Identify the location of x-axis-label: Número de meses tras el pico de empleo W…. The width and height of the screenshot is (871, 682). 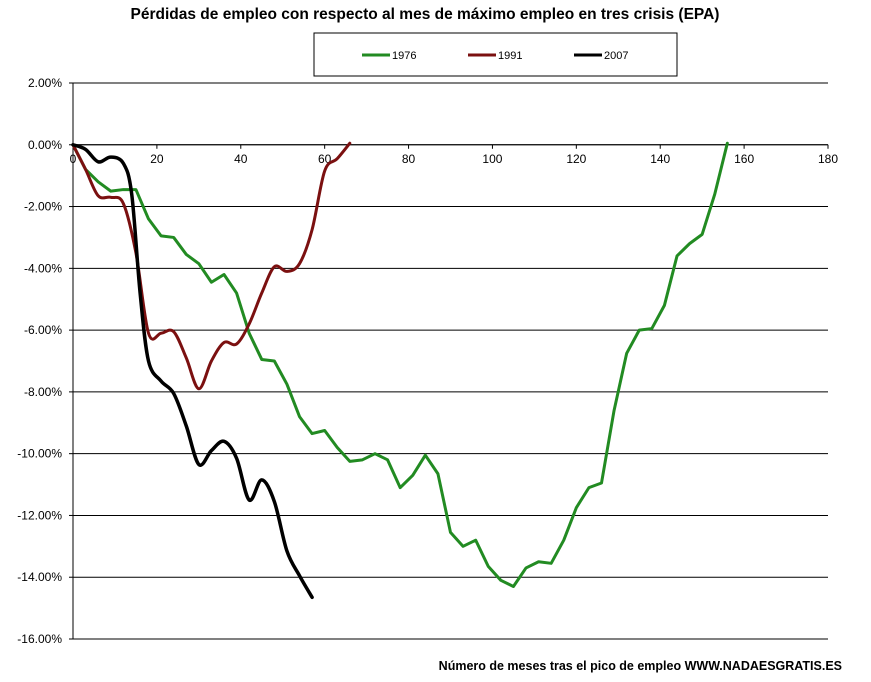
(640, 666).